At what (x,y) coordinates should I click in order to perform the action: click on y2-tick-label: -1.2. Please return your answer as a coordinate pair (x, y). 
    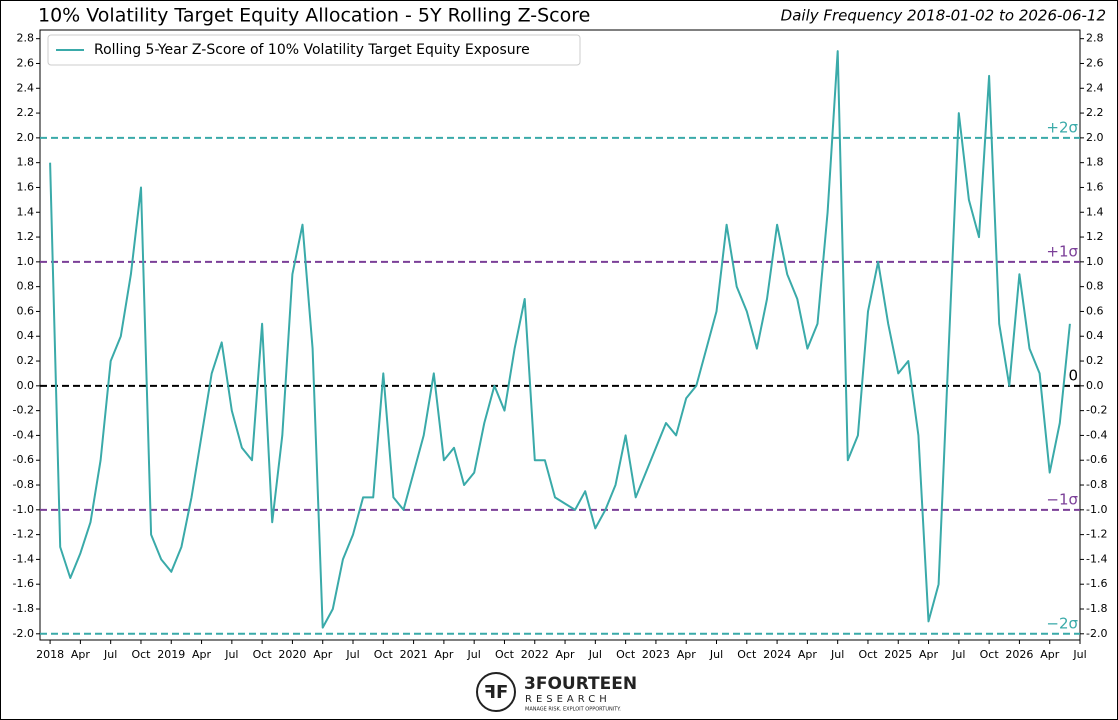
    Looking at the image, I should click on (1096, 534).